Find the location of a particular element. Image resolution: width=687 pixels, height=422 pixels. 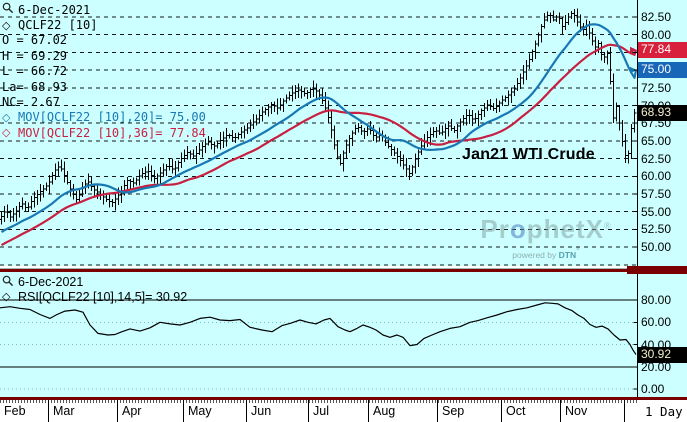

price-axis-label: 57.50 is located at coordinates (656, 194).